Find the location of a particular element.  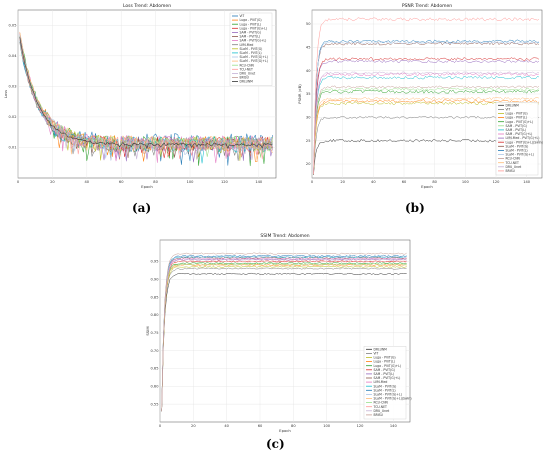

caption-c: (c) is located at coordinates (275, 444).